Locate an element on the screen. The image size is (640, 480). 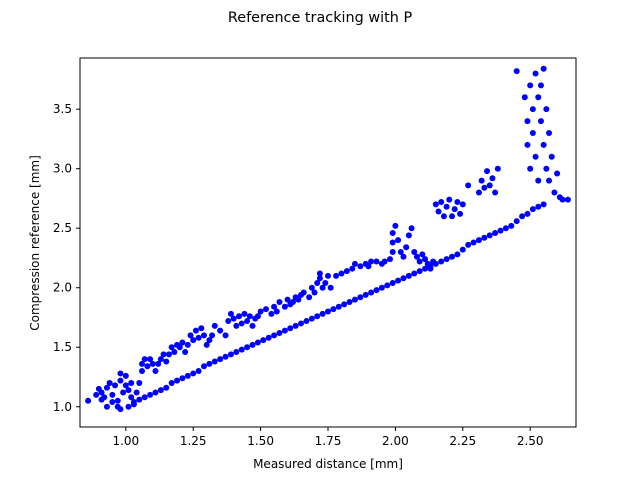
x-axis-ticks: 1.00 1.25 1.50 1.75 2.00 2.25 2.50 is located at coordinates (328, 437).